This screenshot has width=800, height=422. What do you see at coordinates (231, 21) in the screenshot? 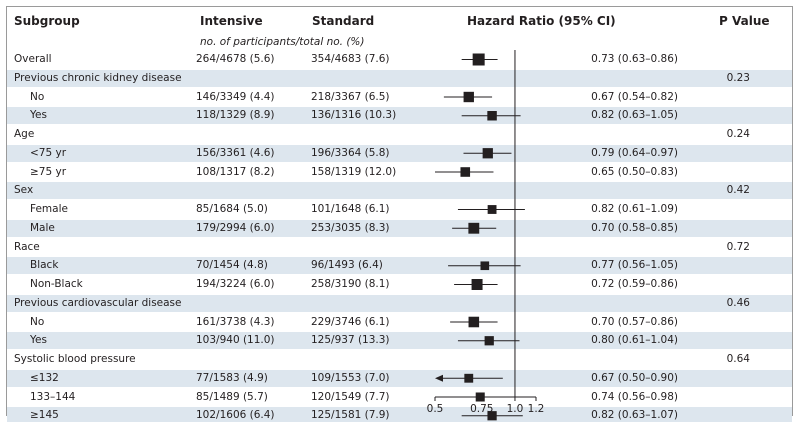
I see `header-intensive: Intensive` at bounding box center [231, 21].